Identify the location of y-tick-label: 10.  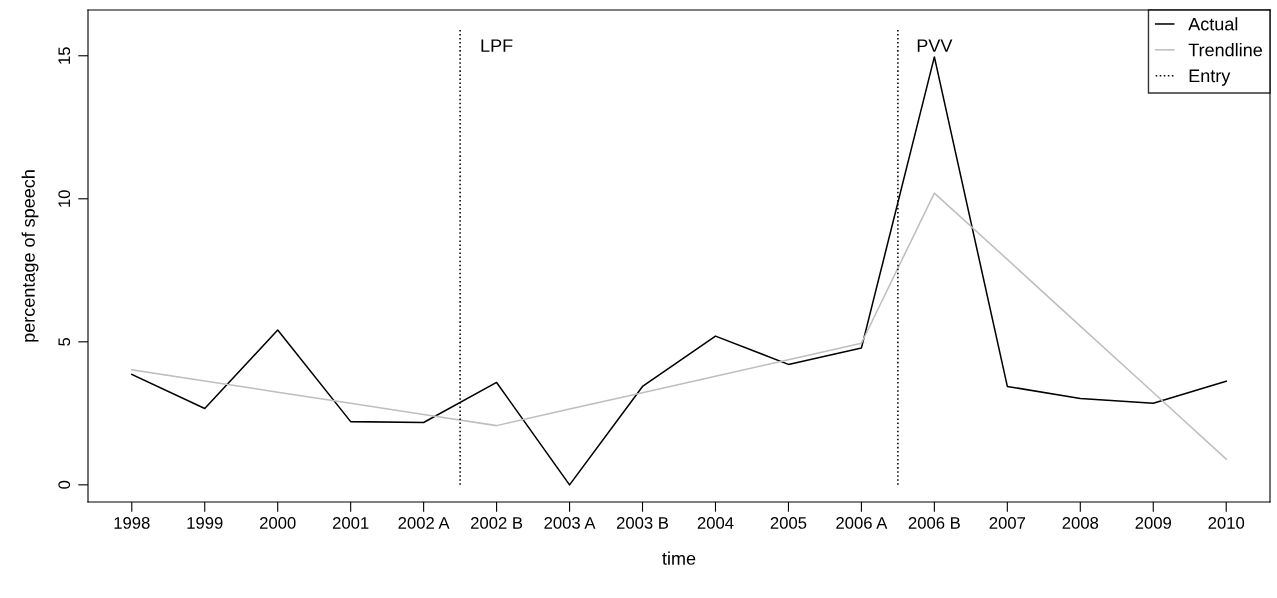
(64, 198).